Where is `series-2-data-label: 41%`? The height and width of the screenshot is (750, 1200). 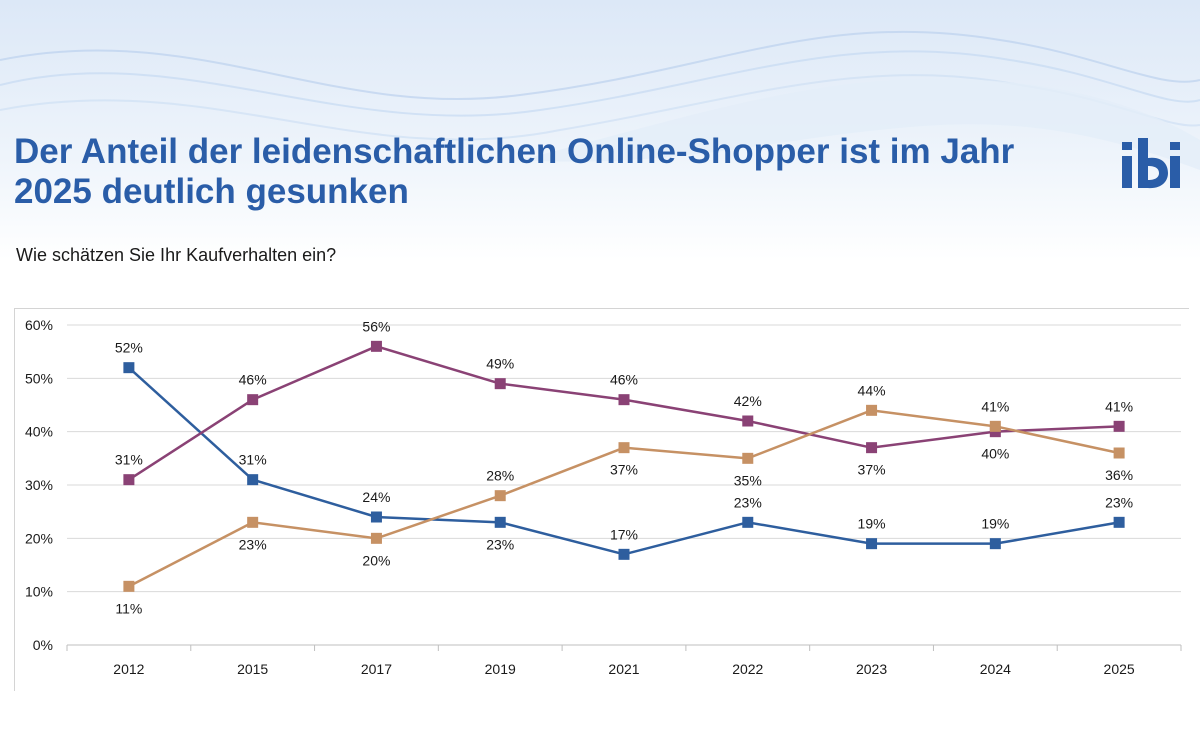
series-2-data-label: 41% is located at coordinates (1119, 406).